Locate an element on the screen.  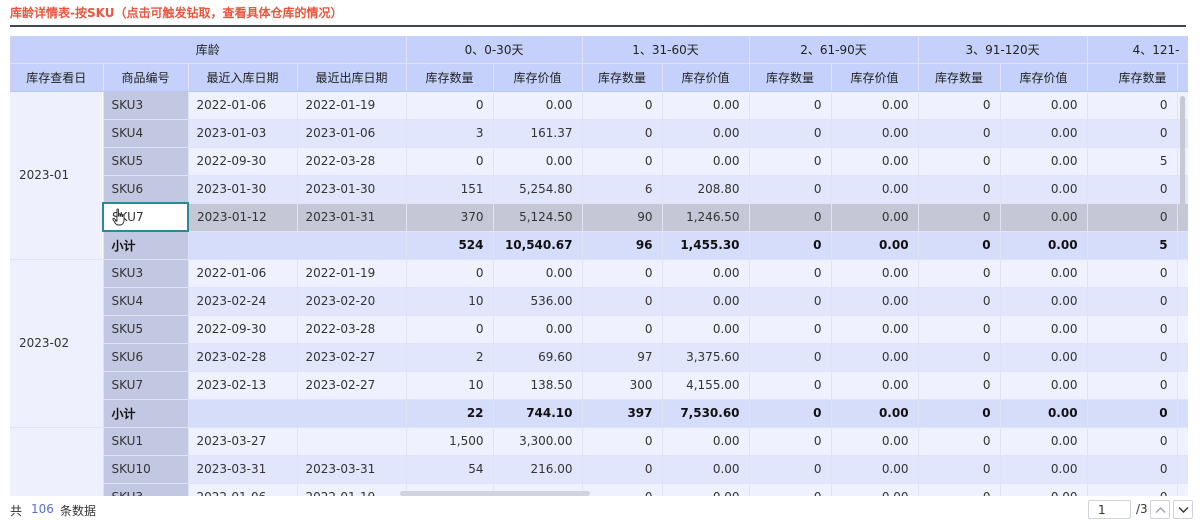
last-in-date-cell: 2023-03-27 is located at coordinates (243, 441).